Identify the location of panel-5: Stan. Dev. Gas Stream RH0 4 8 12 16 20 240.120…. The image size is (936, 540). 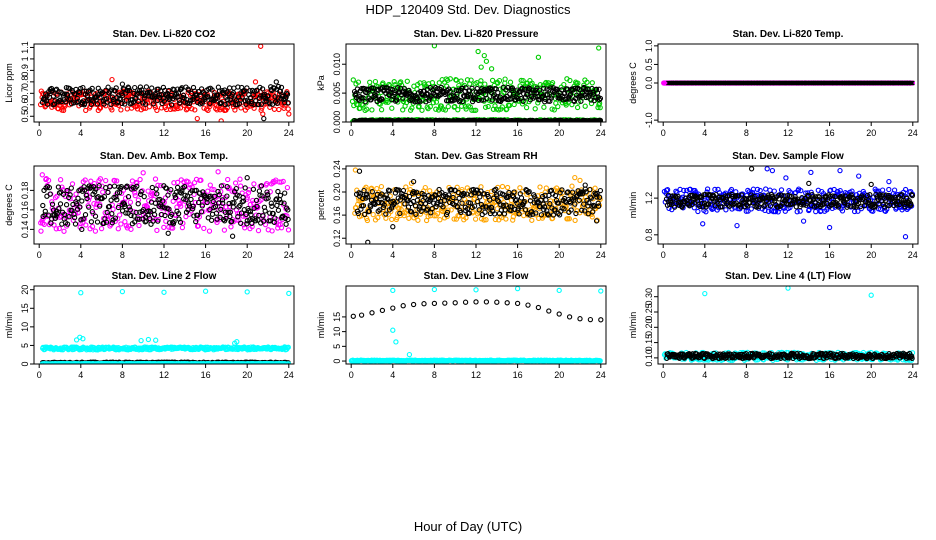
(461, 205).